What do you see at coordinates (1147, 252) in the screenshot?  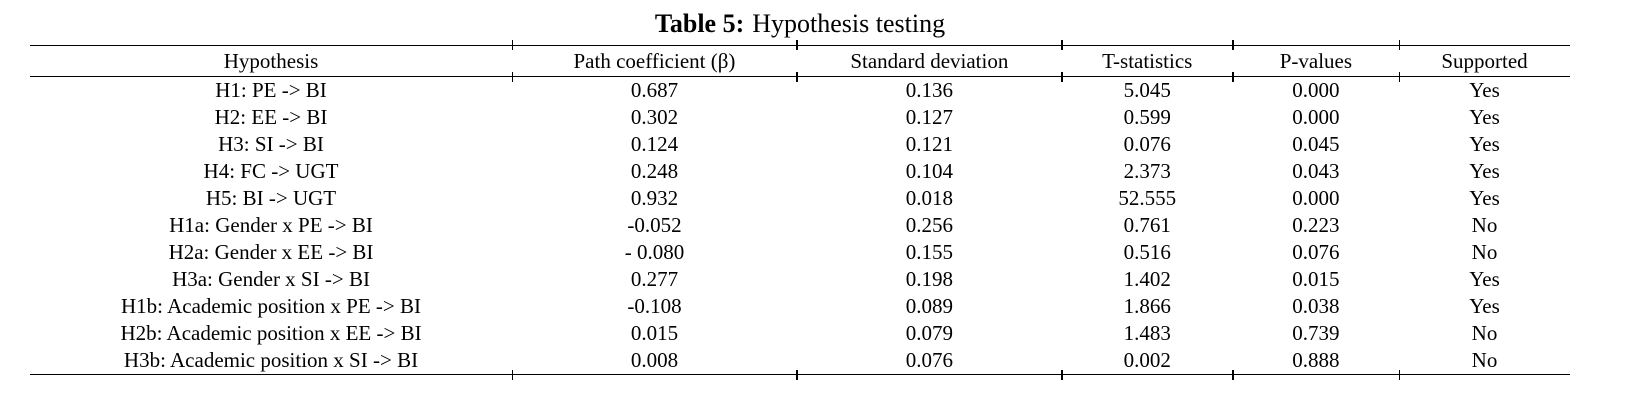 I see `value-cell: 0.516` at bounding box center [1147, 252].